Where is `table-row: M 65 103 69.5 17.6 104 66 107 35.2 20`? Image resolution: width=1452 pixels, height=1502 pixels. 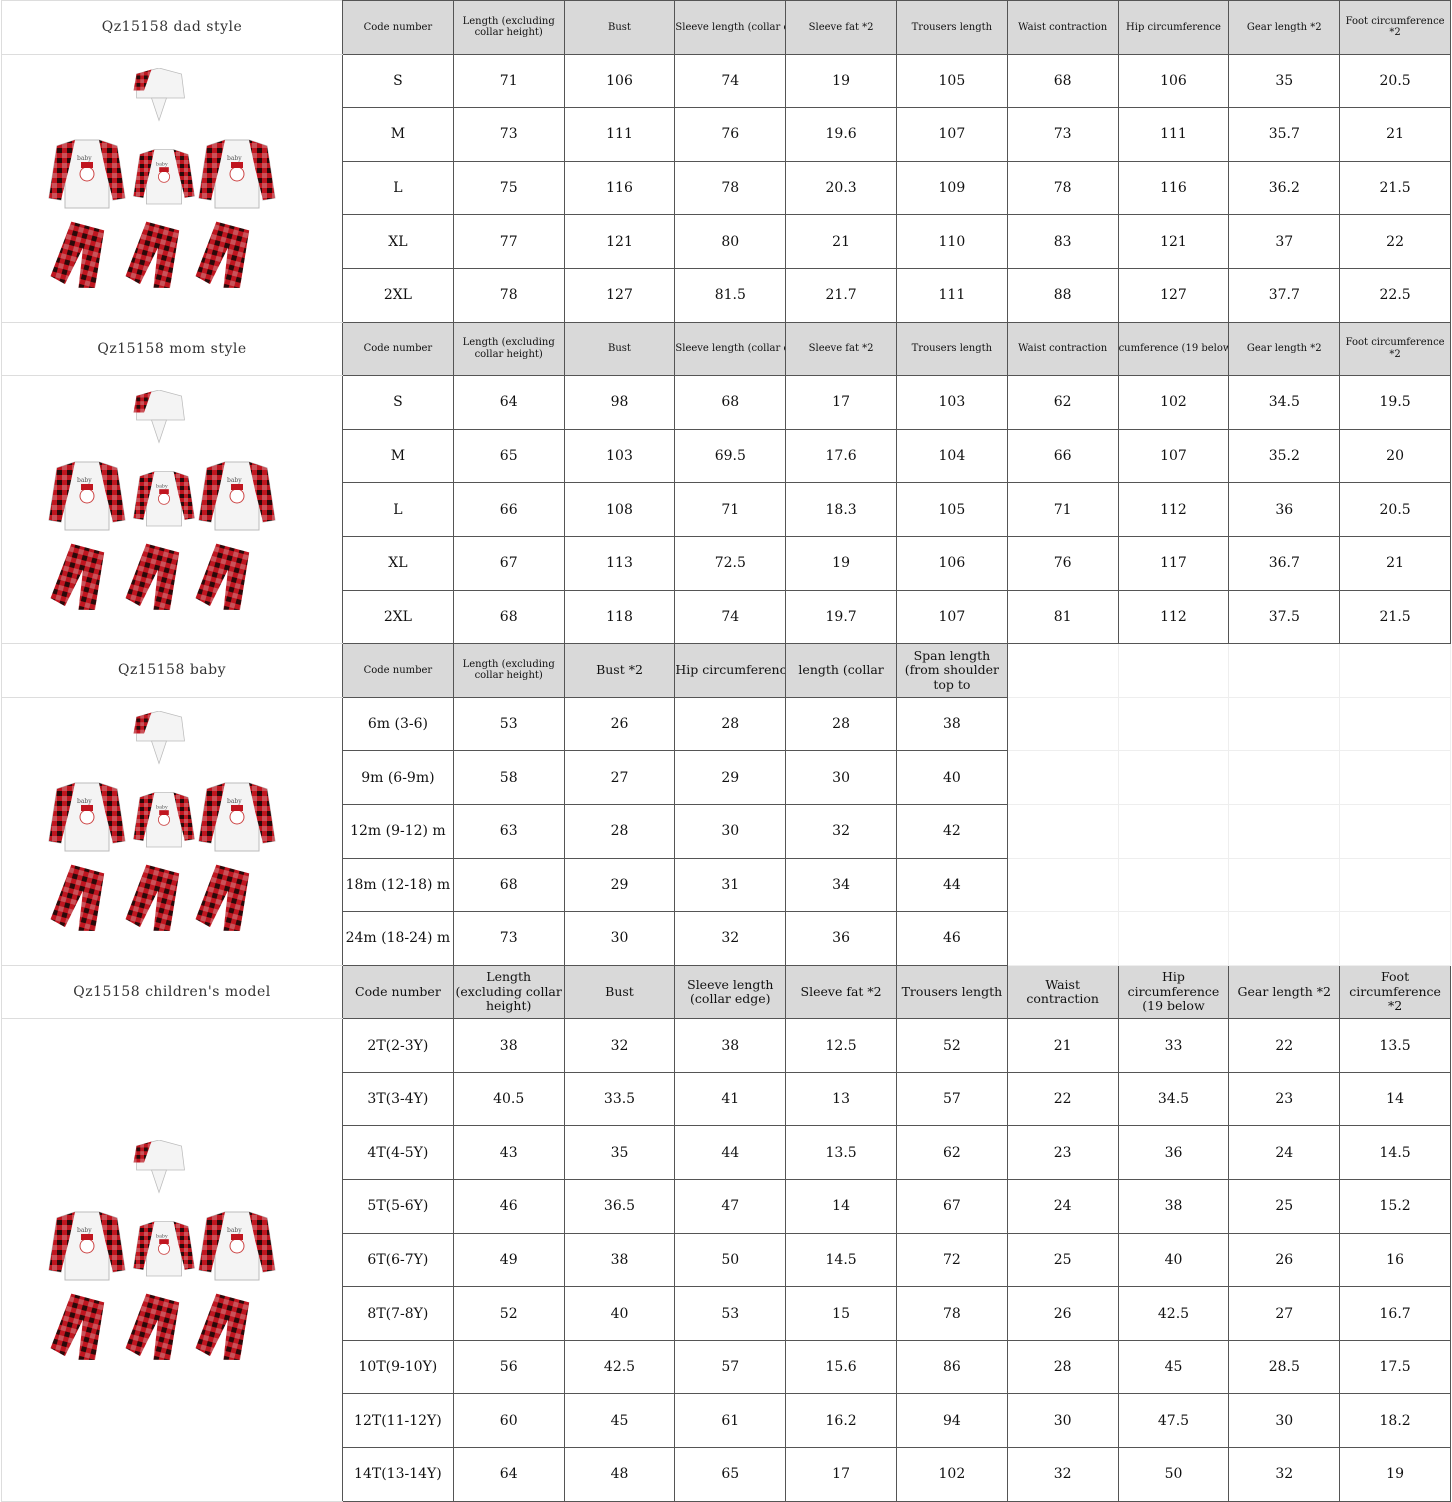 table-row: M 65 103 69.5 17.6 104 66 107 35.2 20 is located at coordinates (726, 456).